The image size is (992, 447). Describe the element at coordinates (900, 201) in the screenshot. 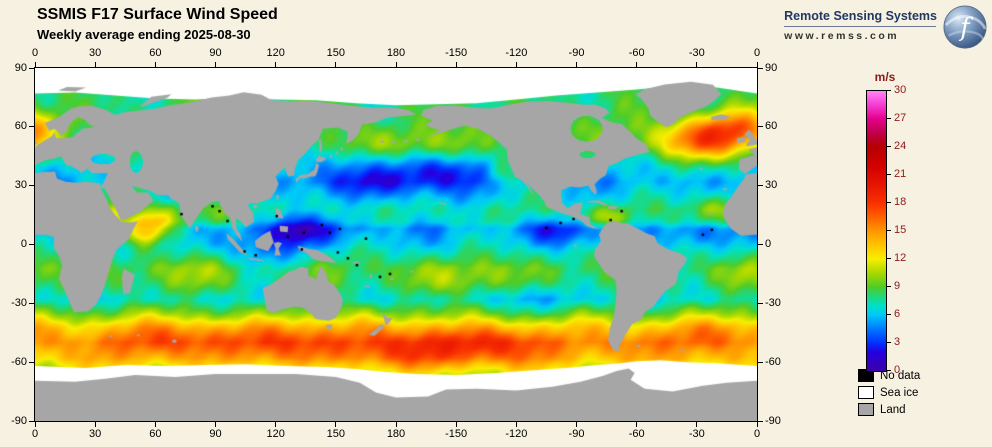

I see `colorbar-tick-label: 18` at that location.